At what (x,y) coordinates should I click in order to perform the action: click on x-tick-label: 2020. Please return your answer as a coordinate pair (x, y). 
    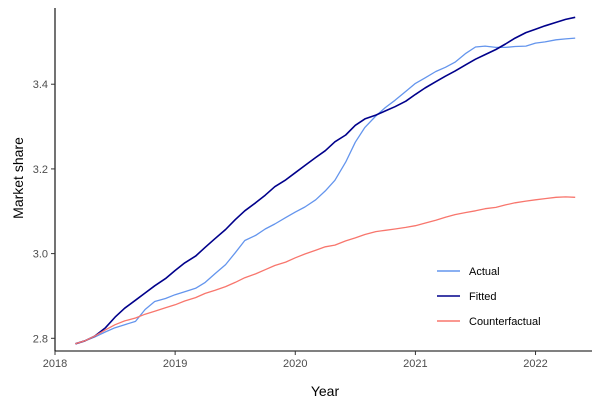
    Looking at the image, I should click on (295, 364).